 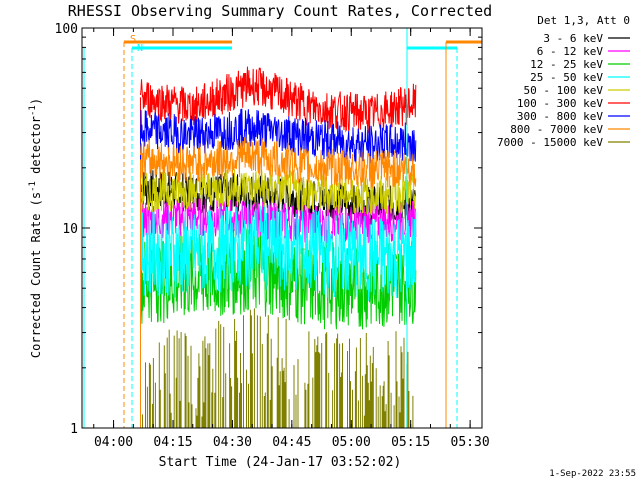 What do you see at coordinates (66, 29) in the screenshot?
I see `y-tick-label: 100` at bounding box center [66, 29].